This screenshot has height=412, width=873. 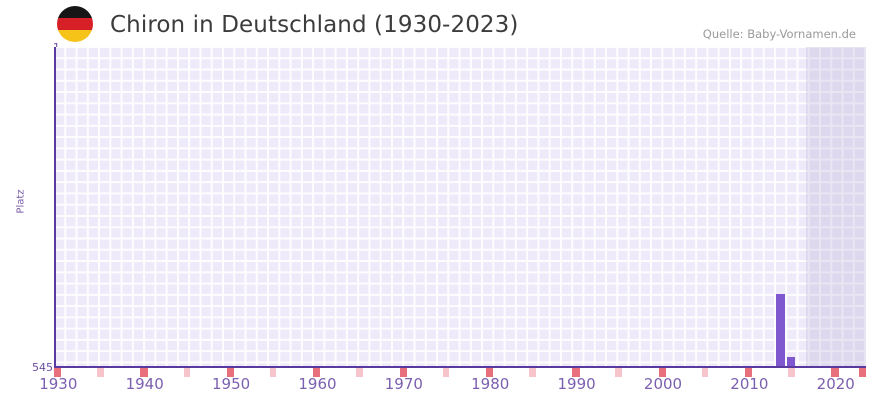 What do you see at coordinates (663, 384) in the screenshot?
I see `x-axis-label-2000: 2000` at bounding box center [663, 384].